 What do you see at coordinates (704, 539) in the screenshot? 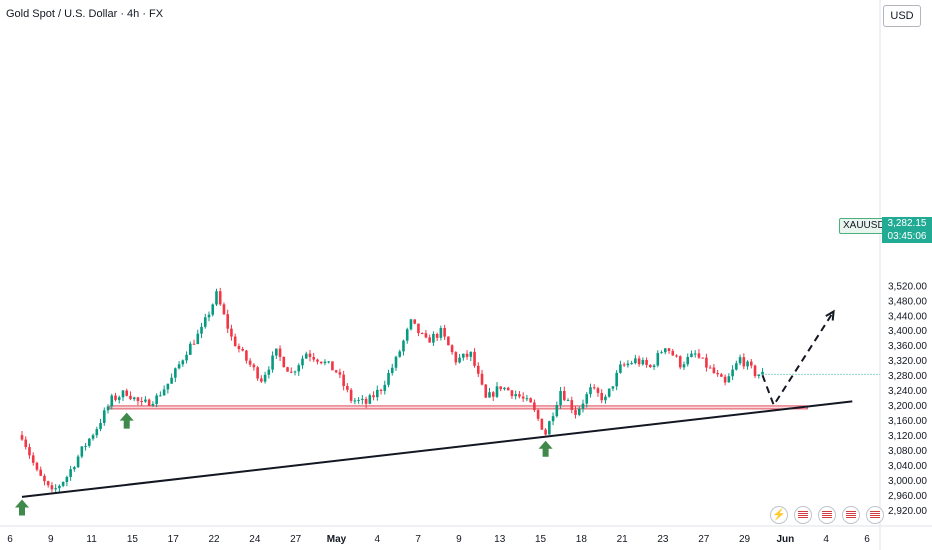
I see `x-tick-label: 27` at bounding box center [704, 539].